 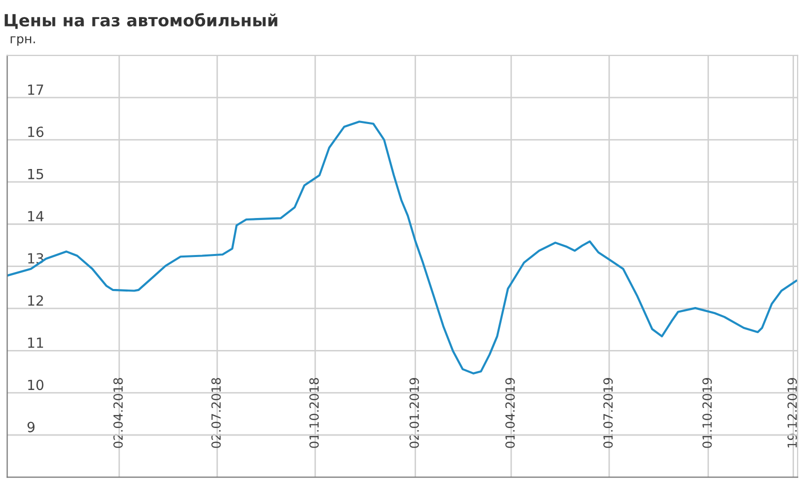 I want to click on y-tick-label: 17, so click(x=36, y=89).